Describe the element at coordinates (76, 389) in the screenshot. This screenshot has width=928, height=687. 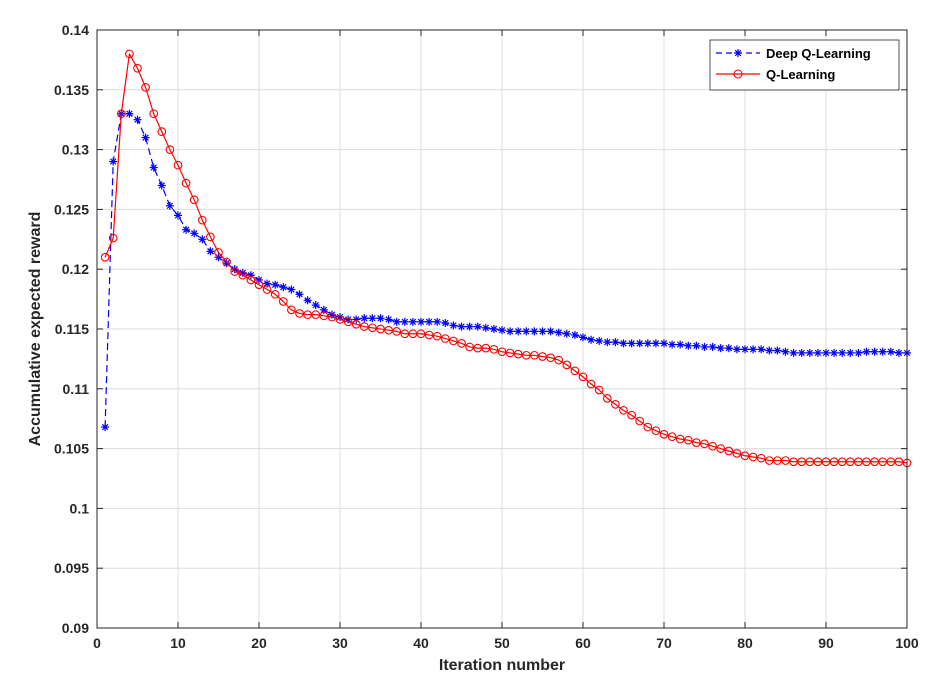
I see `y-tick-label: 0.11` at that location.